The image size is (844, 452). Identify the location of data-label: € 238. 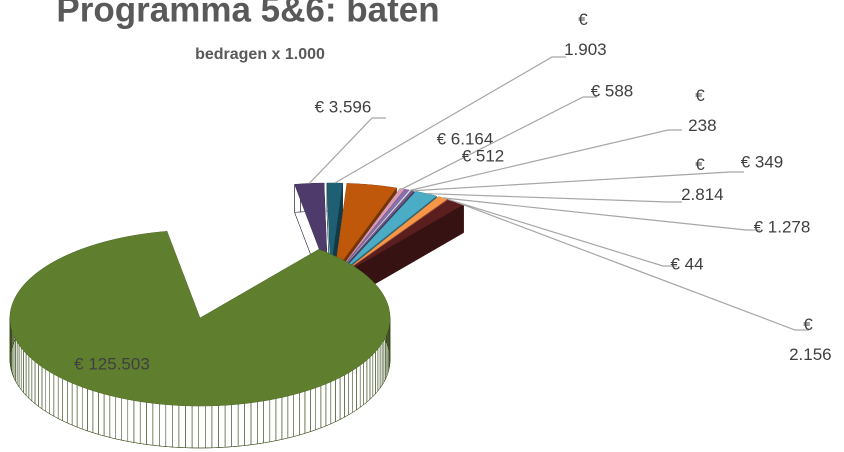
(699, 110).